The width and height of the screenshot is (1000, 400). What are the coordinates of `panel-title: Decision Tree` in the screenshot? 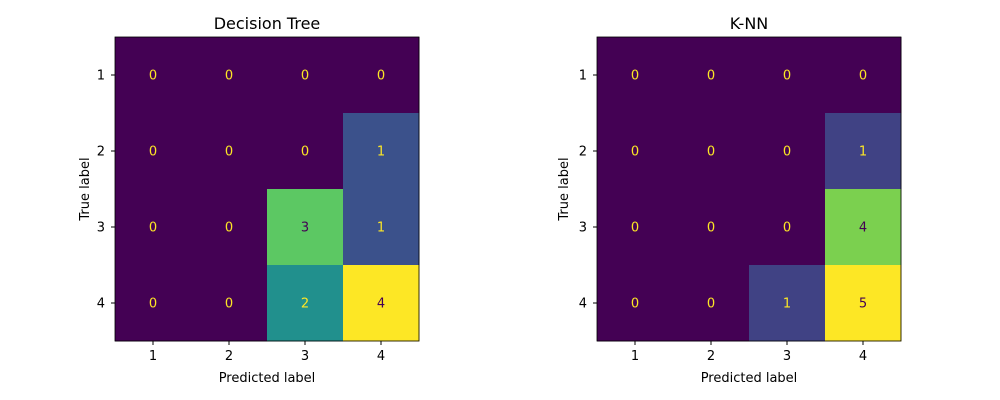 It's located at (267, 23).